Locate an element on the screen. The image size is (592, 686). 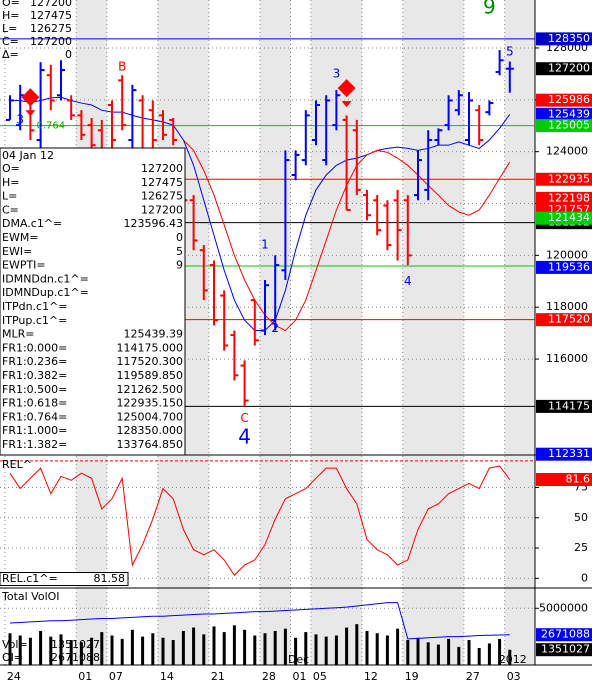
info-label: FR1:0.500= is located at coordinates (34, 389).